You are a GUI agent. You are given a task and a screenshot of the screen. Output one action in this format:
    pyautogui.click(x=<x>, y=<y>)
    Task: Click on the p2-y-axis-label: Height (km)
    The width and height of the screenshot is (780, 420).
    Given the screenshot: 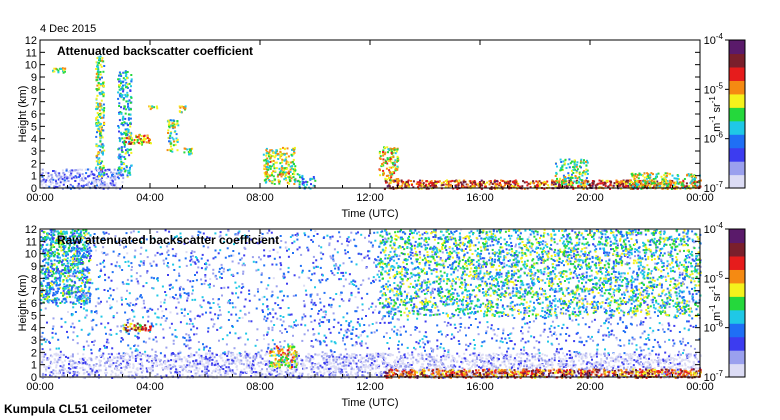 What is the action you would take?
    pyautogui.click(x=23, y=303)
    